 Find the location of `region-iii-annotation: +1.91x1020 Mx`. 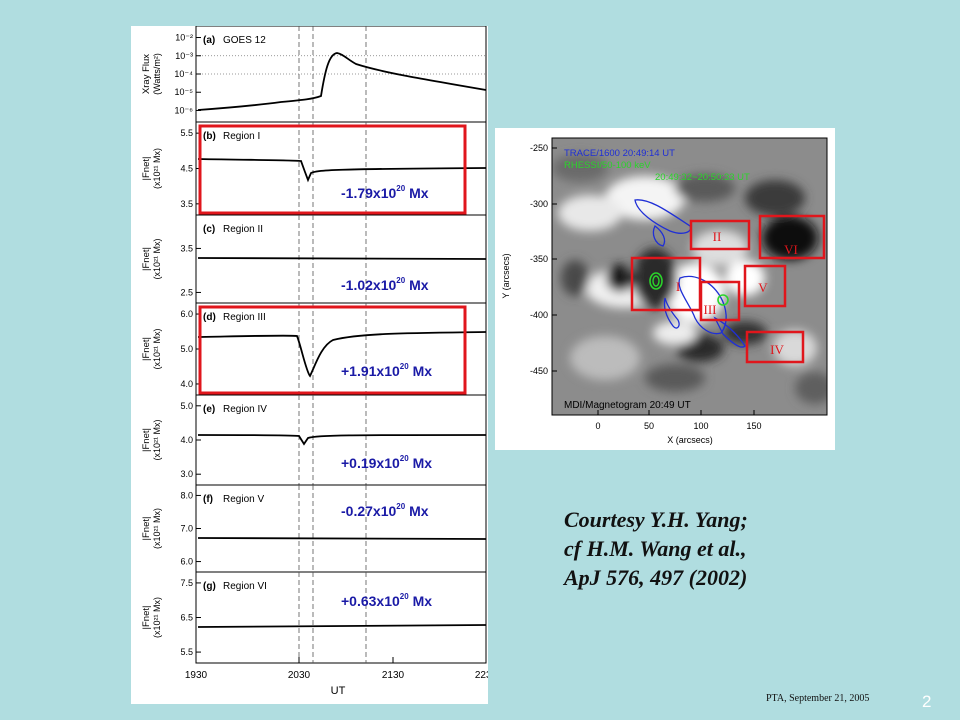

region-iii-annotation: +1.91x1020 Mx is located at coordinates (387, 370).